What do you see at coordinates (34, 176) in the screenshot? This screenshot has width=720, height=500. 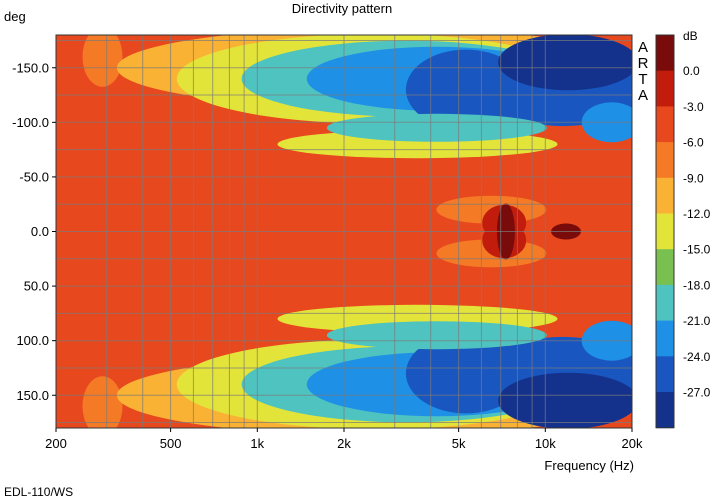 I see `y-tick-label: -50.0` at bounding box center [34, 176].